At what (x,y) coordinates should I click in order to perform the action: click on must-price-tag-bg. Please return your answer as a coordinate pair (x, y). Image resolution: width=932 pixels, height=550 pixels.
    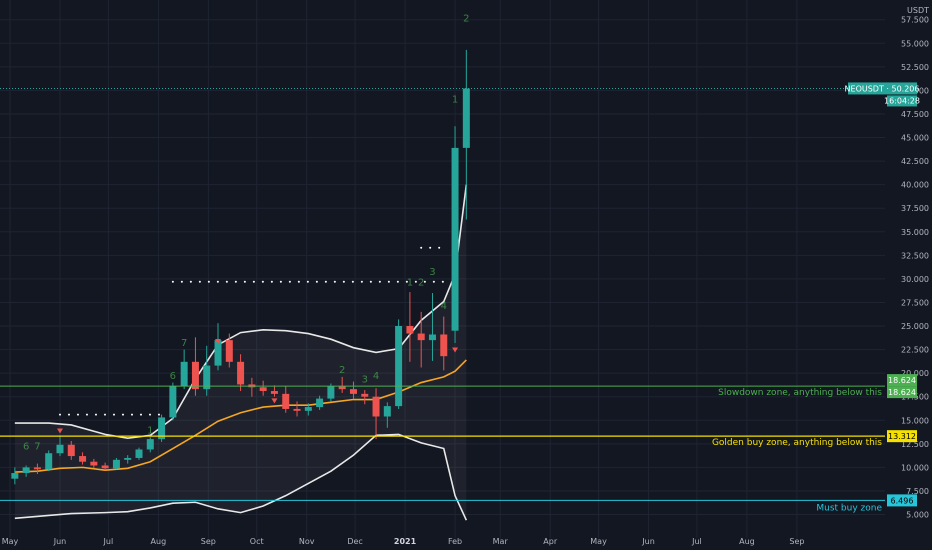
    Looking at the image, I should click on (902, 500).